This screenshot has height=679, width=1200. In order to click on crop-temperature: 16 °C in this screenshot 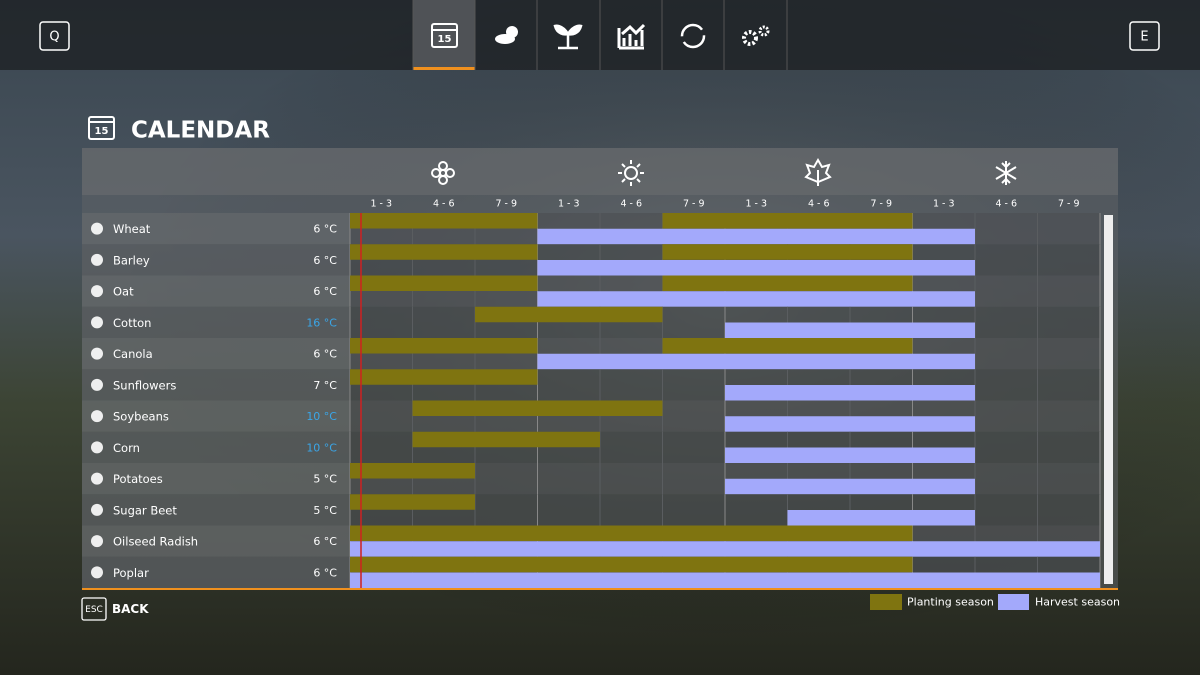, I will do `click(321, 322)`.